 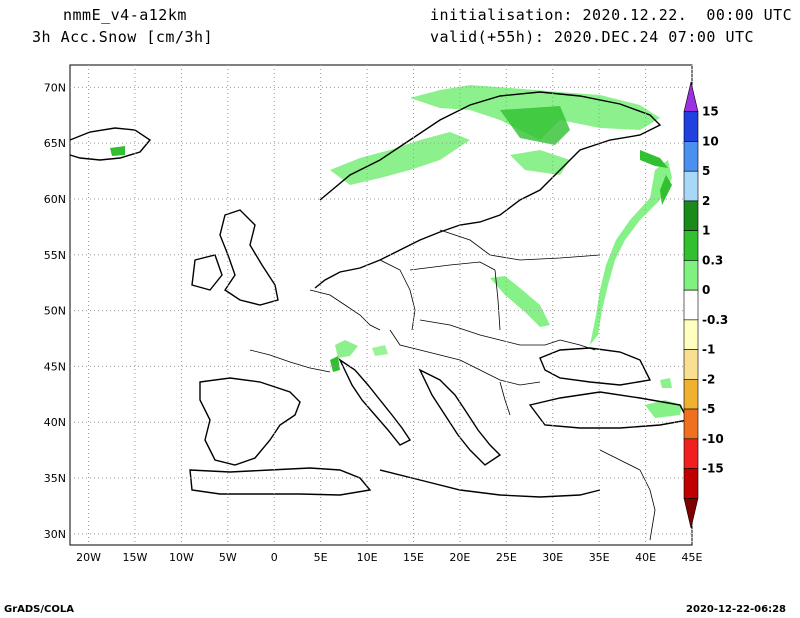 I want to click on colorbar-labels: 15 10 5 2 1 0.3 0 -0.3 -1 -2 -5 -10 -15, so click(x=715, y=290).